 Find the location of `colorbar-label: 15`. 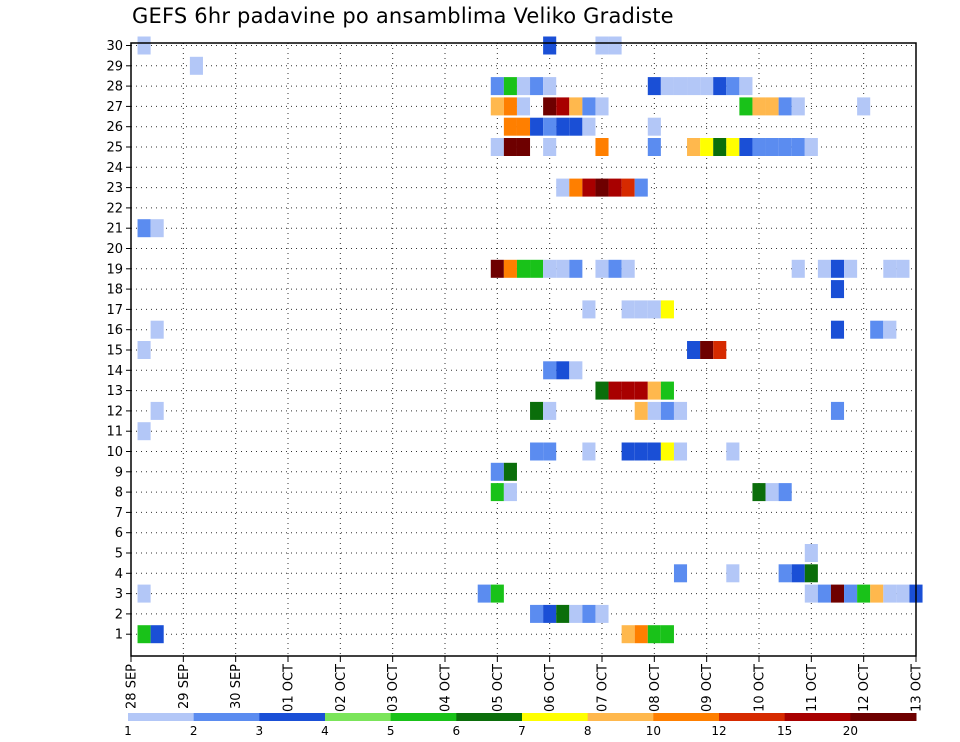

colorbar-label: 15 is located at coordinates (784, 731).